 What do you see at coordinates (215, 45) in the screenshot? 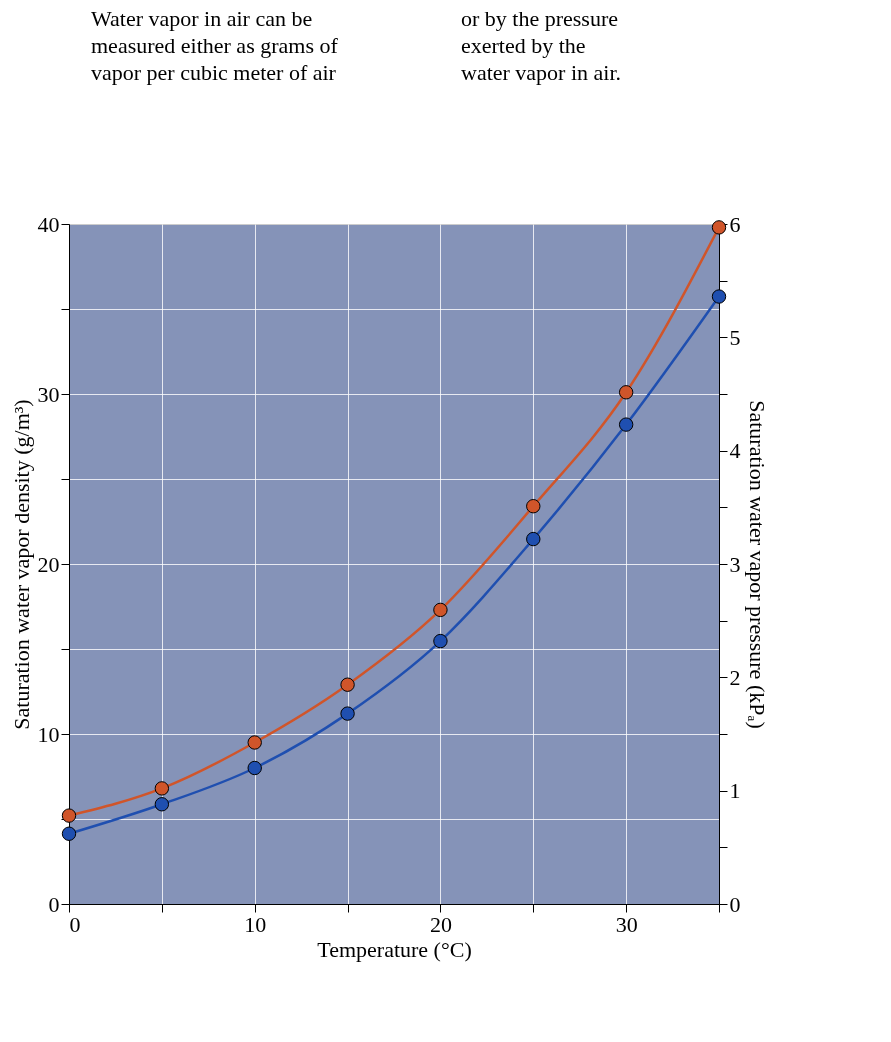
I see `text: Water vapor in air can be measured either as grams of vapor per cubic meter of air` at bounding box center [215, 45].